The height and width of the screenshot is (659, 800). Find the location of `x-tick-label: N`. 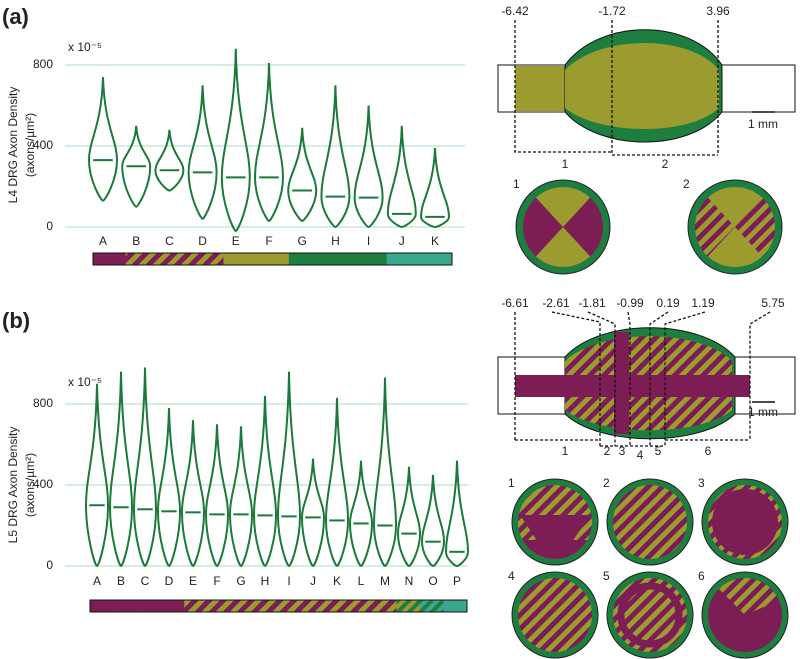

x-tick-label: N is located at coordinates (409, 581).